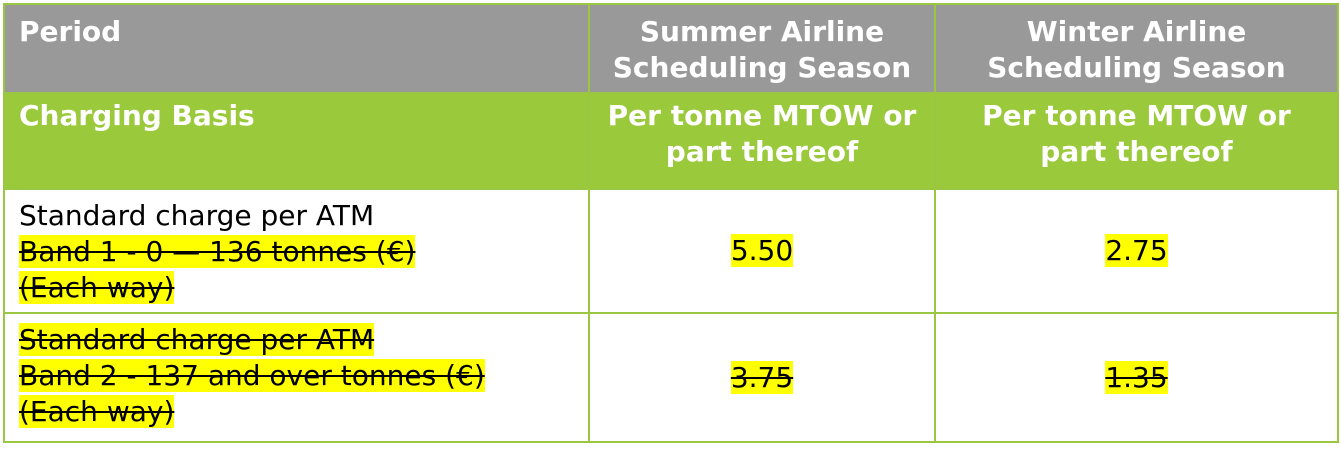 The width and height of the screenshot is (1341, 456). What do you see at coordinates (762, 31) in the screenshot?
I see `summer-header-line-1: Summer Airline` at bounding box center [762, 31].